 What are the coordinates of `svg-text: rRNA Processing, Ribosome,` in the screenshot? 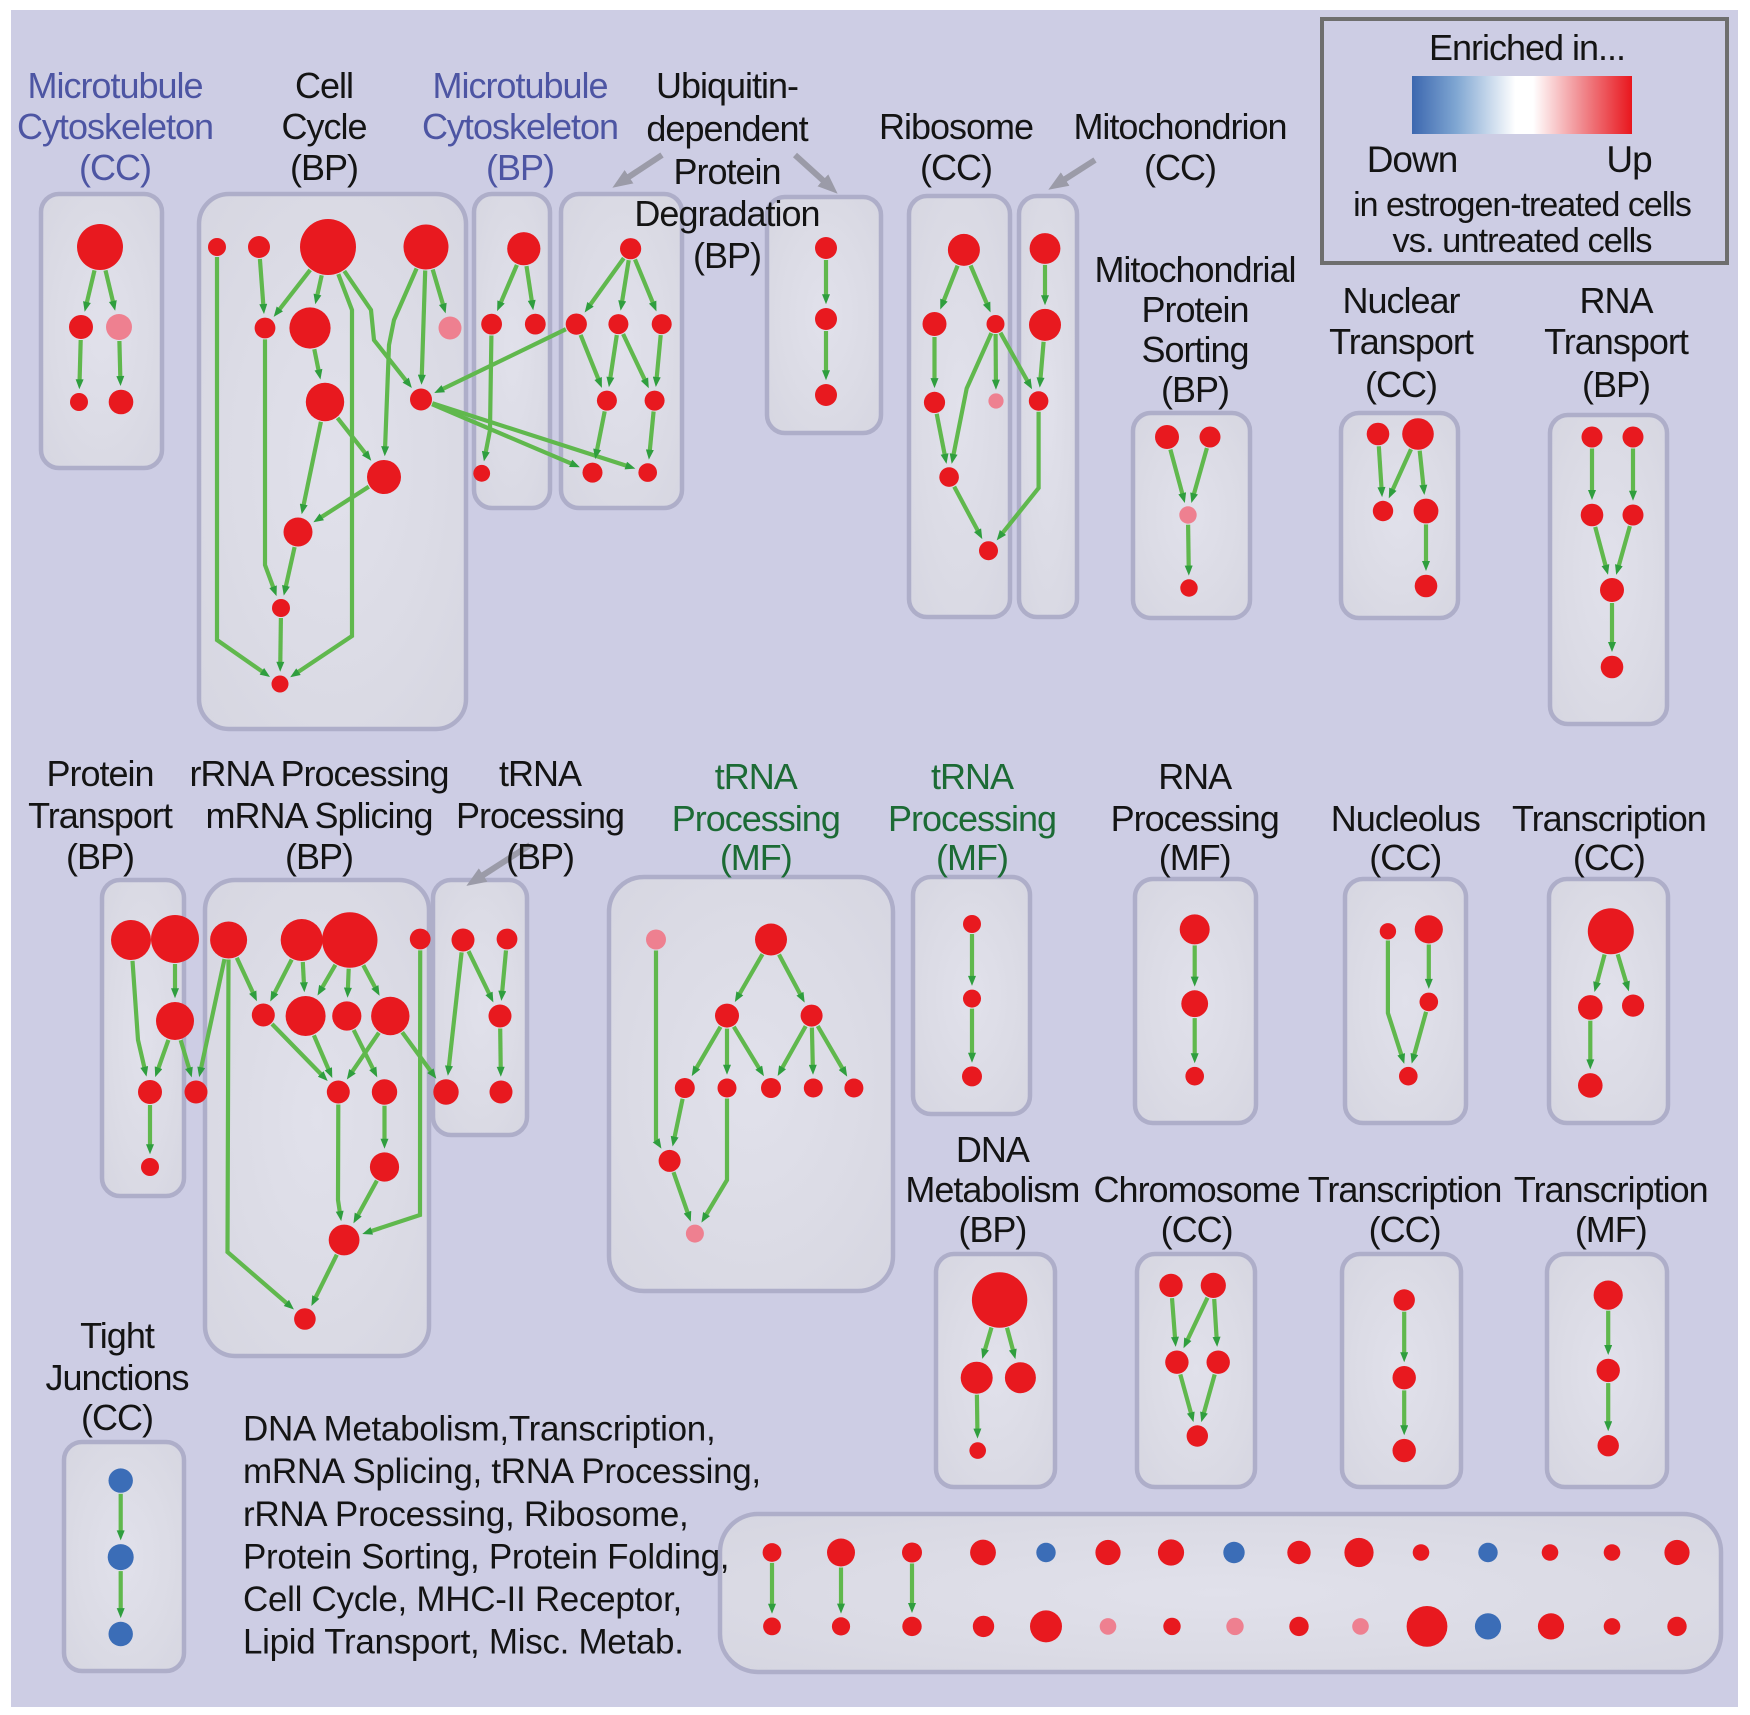 It's located at (465, 1514).